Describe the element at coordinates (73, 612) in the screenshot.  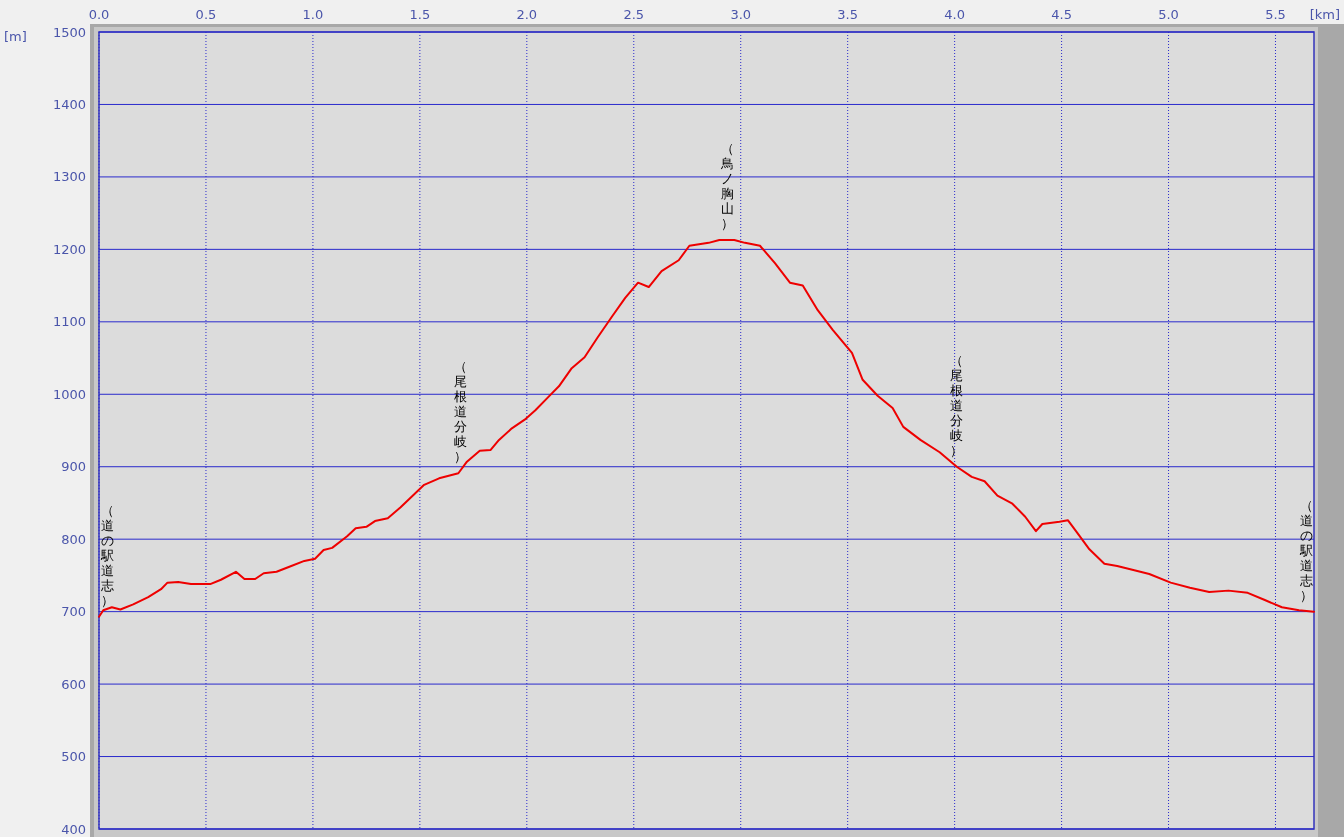
I see `y-tick-label: 700` at that location.